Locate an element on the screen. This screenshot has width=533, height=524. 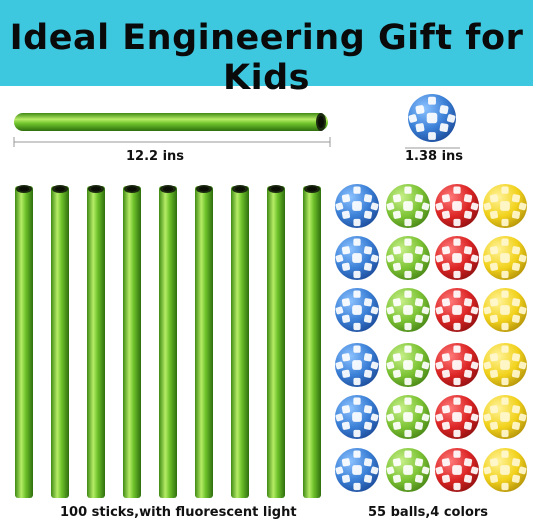
sticks-caption: 100 sticks,with fluorescent light is located at coordinates (178, 512).